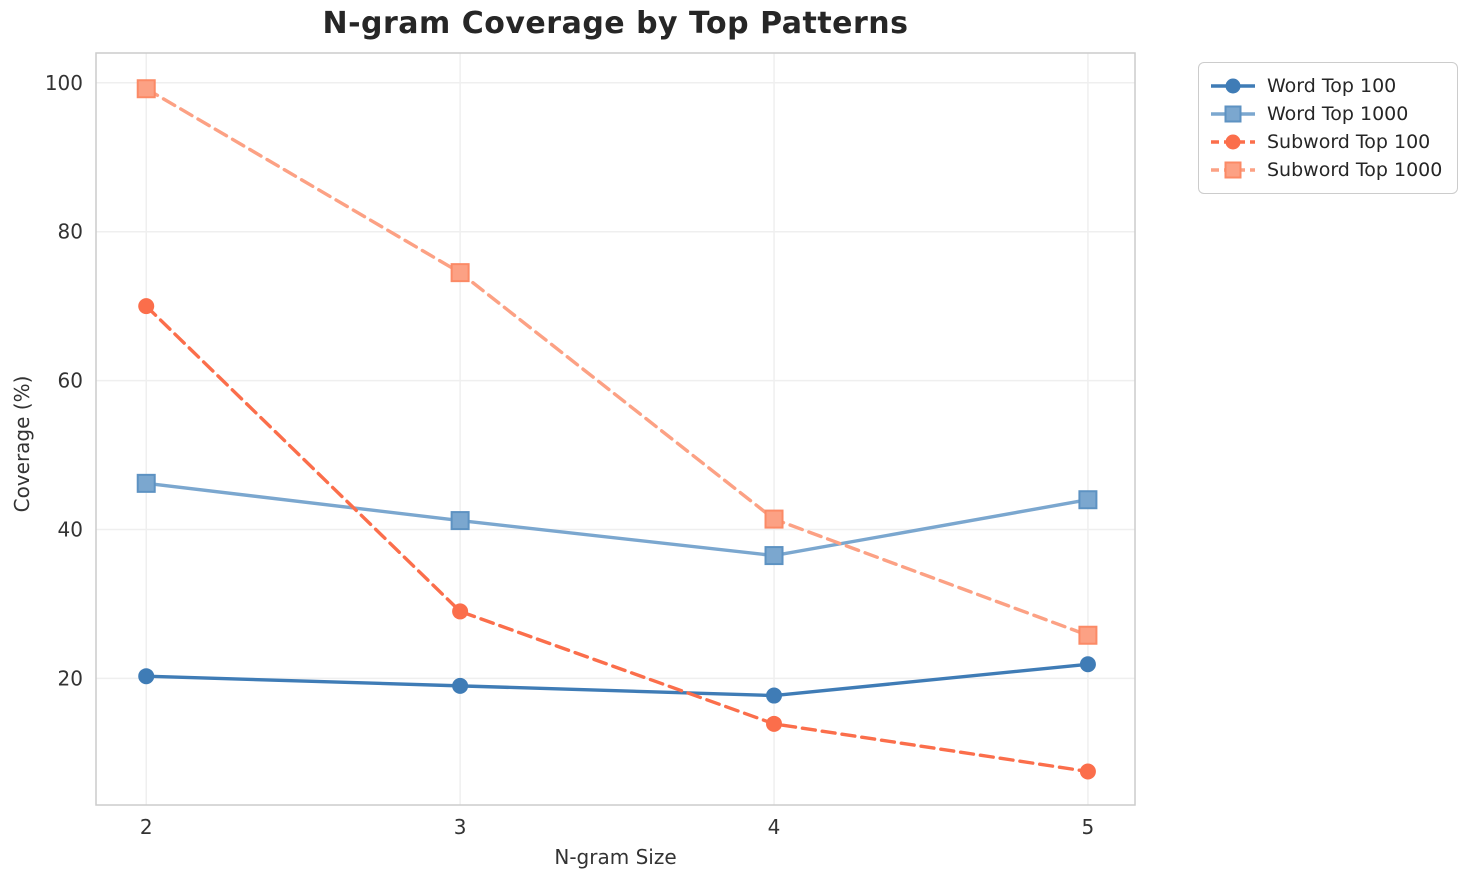 The image size is (1478, 885). Describe the element at coordinates (1332, 86) in the screenshot. I see `legend-label: Word Top 100` at that location.